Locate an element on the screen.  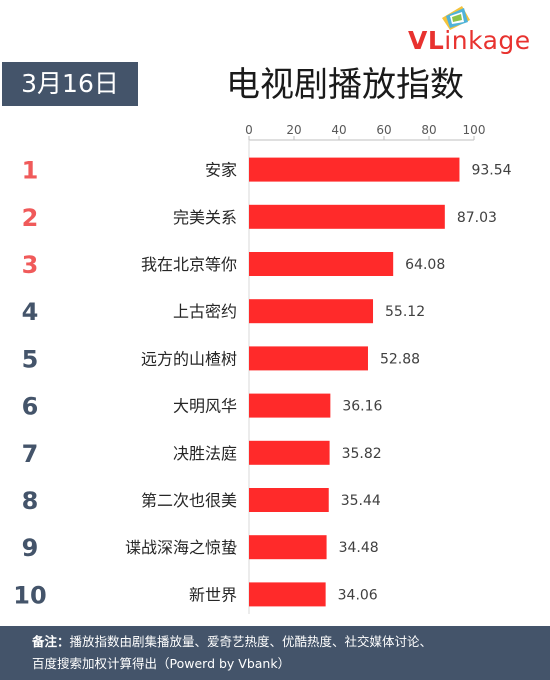
chart-row: 4 上古密约 55.12 is located at coordinates (223, 312).